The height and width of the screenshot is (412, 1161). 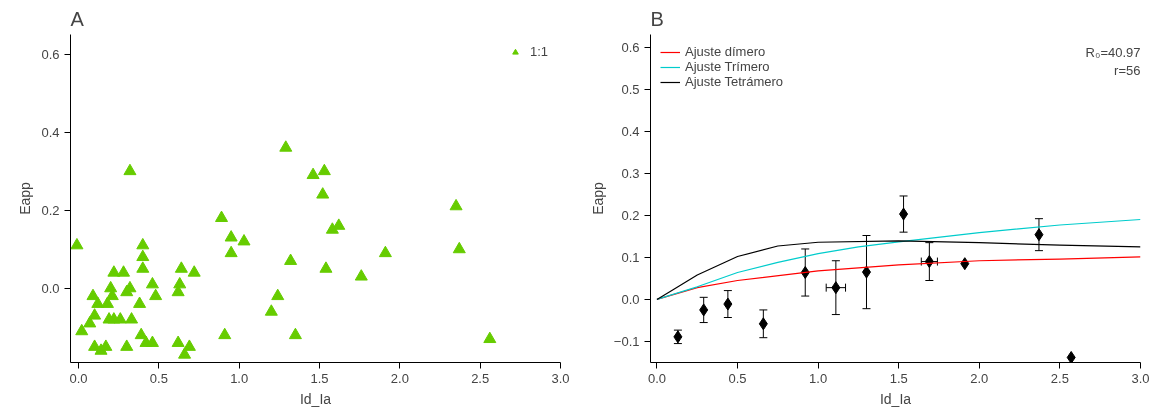 What do you see at coordinates (657, 18) in the screenshot?
I see `chart-title: B` at bounding box center [657, 18].